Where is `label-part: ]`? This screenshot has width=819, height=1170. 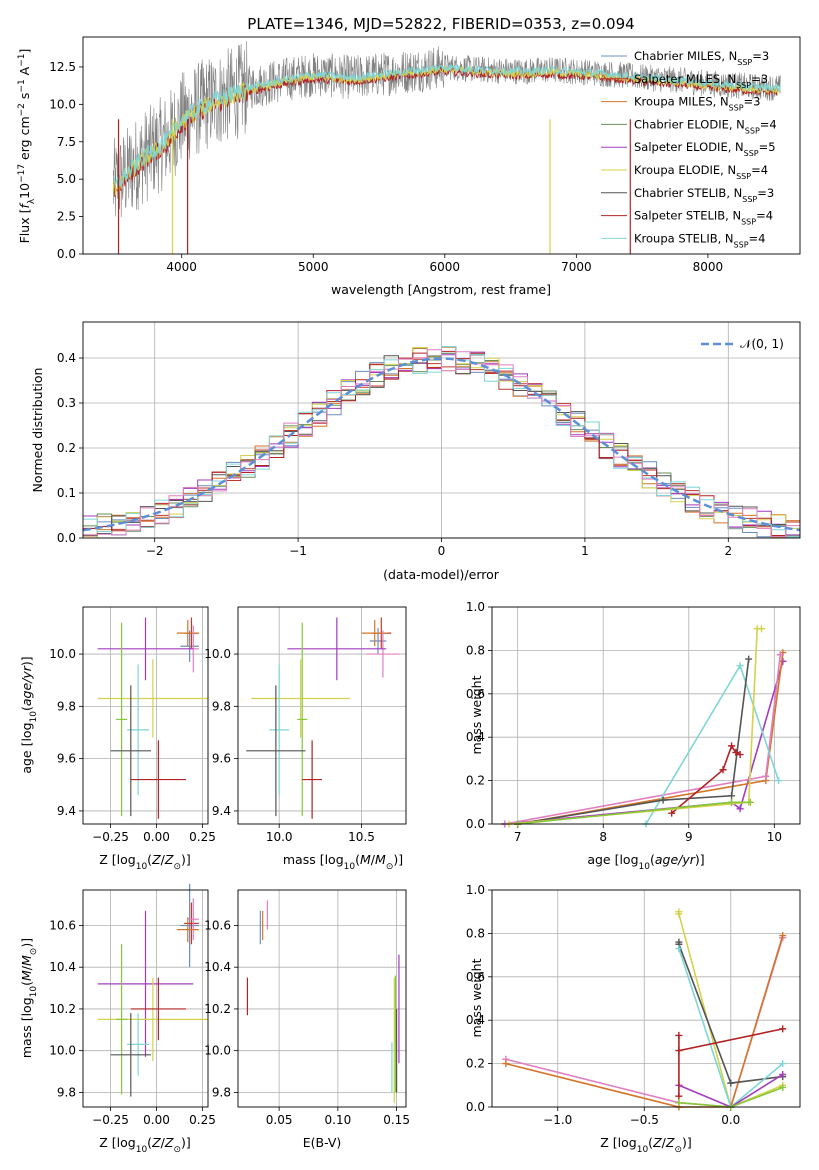 label-part: ] is located at coordinates (24, 51).